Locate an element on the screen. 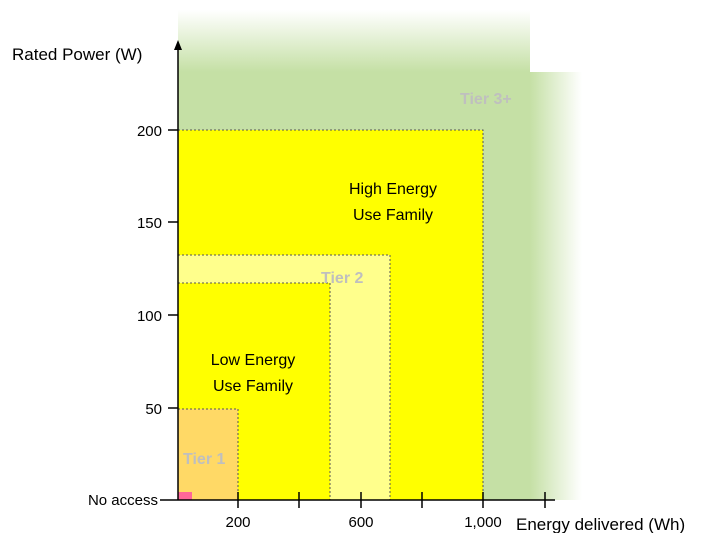 The width and height of the screenshot is (721, 533). x-tick-label: 1,000 is located at coordinates (483, 522).